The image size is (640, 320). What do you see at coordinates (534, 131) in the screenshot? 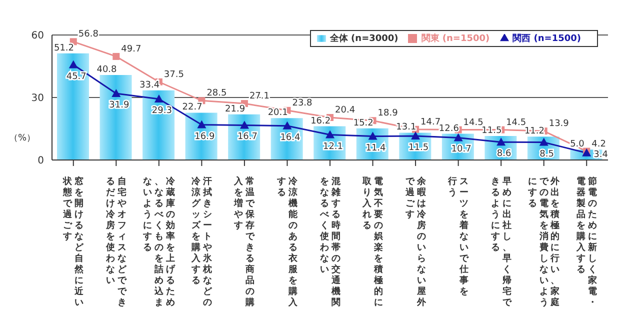
I see `data-label: 11.2` at bounding box center [534, 131].